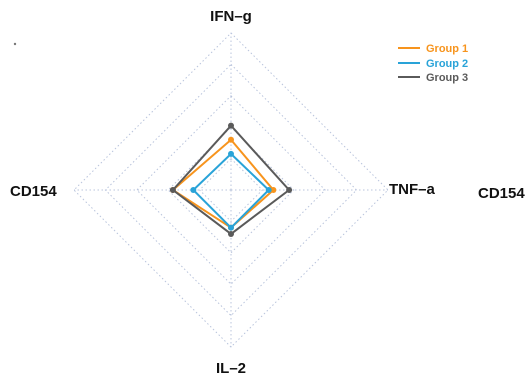 The image size is (529, 389). I want to click on legend: Group 1 Group 2 Group 3, so click(433, 63).